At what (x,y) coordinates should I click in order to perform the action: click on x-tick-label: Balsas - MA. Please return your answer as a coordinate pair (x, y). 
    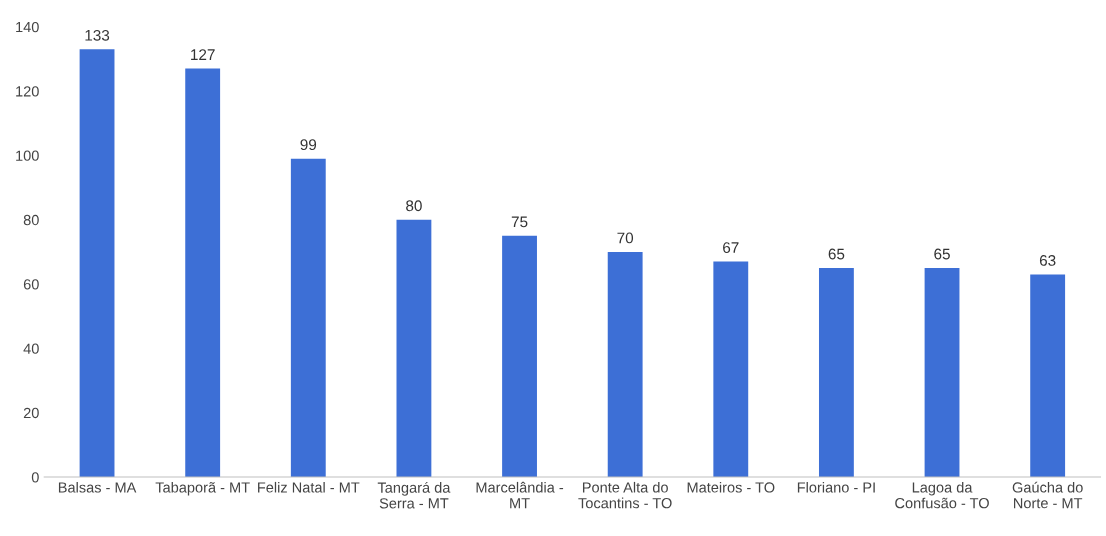
    Looking at the image, I should click on (97, 487).